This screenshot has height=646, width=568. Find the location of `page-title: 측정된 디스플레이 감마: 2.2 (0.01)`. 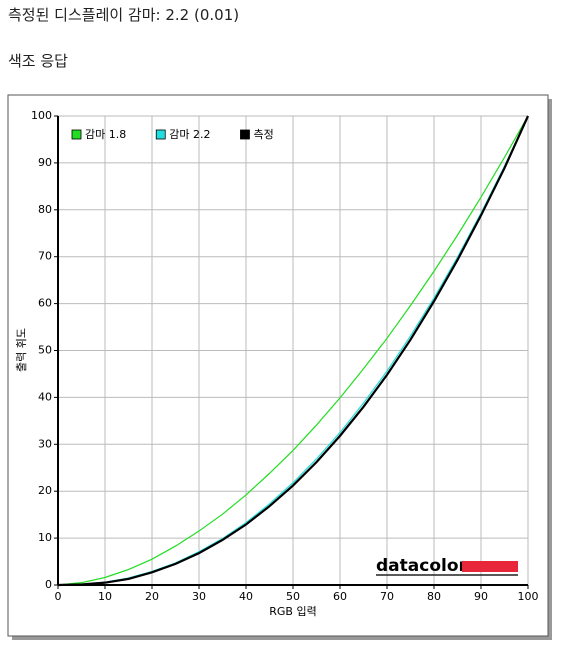

page-title: 측정된 디스플레이 감마: 2.2 (0.01) is located at coordinates (124, 15).